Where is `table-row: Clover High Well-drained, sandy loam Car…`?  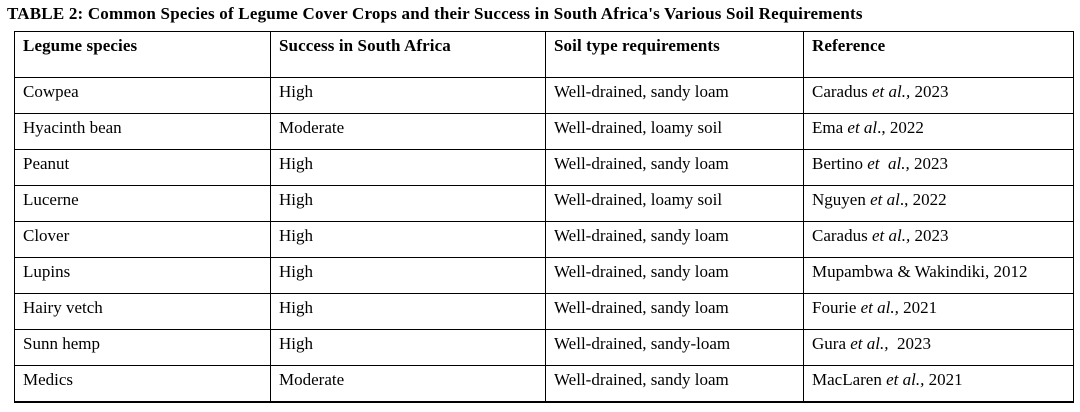
table-row: Clover High Well-drained, sandy loam Car… is located at coordinates (544, 239).